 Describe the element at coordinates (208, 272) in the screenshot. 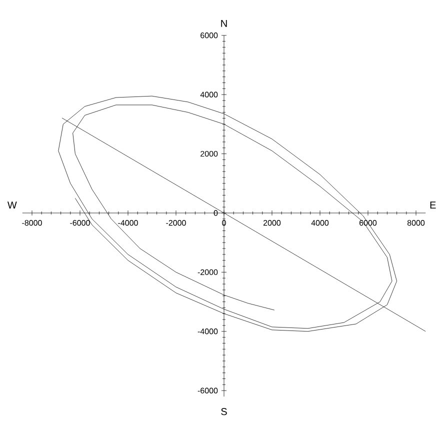

I see `y-tick-label: -2000` at that location.